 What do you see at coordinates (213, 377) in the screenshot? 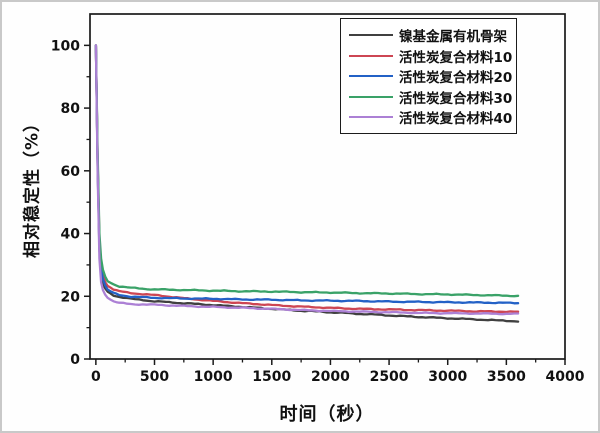
I see `x-tick-label: 1000` at bounding box center [213, 377].